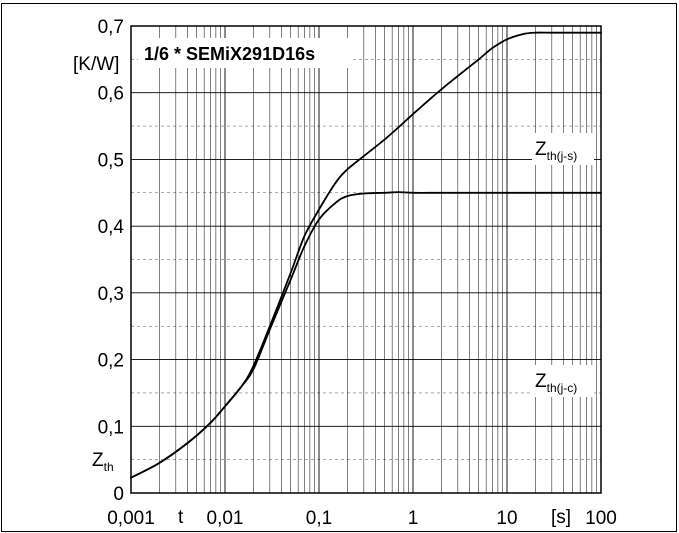 Image resolution: width=679 pixels, height=533 pixels. I want to click on x-unit-label: [s], so click(561, 517).